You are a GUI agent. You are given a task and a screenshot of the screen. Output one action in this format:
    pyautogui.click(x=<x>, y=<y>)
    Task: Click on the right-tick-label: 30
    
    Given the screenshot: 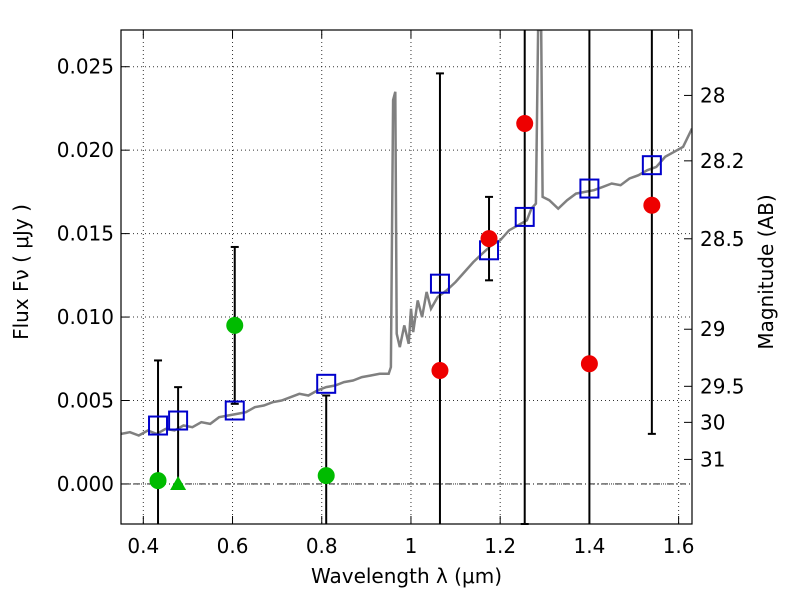 What is the action you would take?
    pyautogui.click(x=712, y=422)
    